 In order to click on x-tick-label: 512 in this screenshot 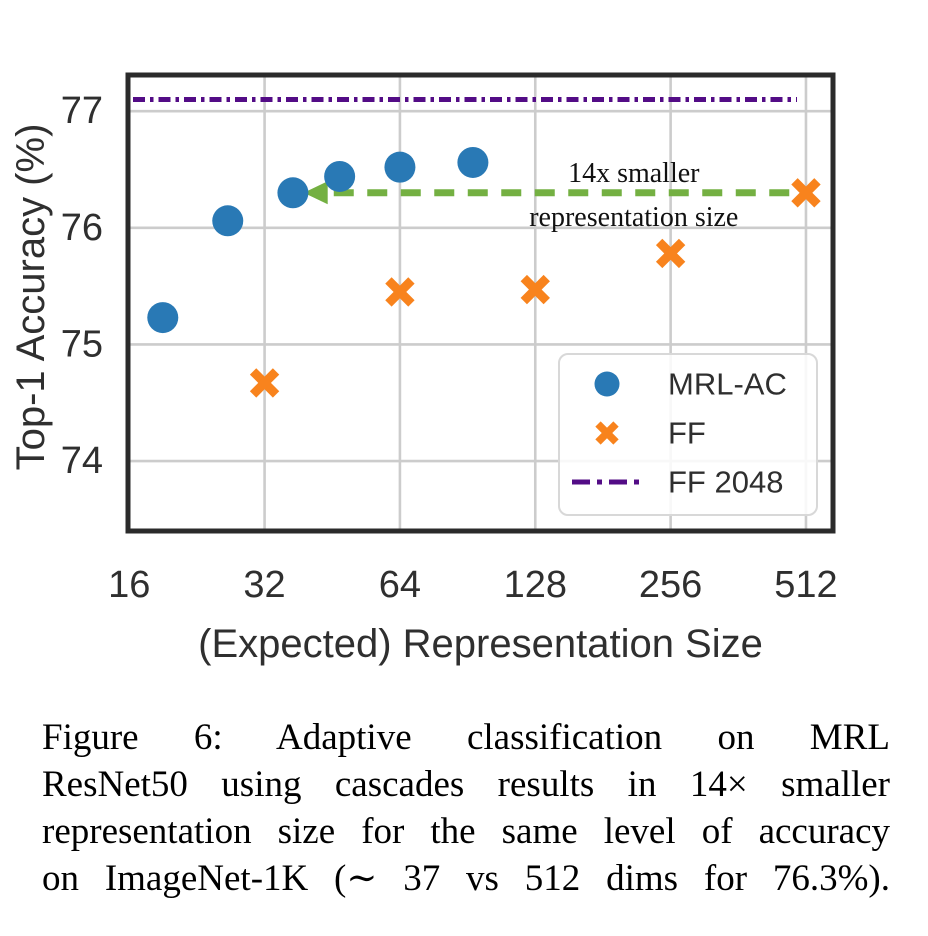, I will do `click(805, 585)`.